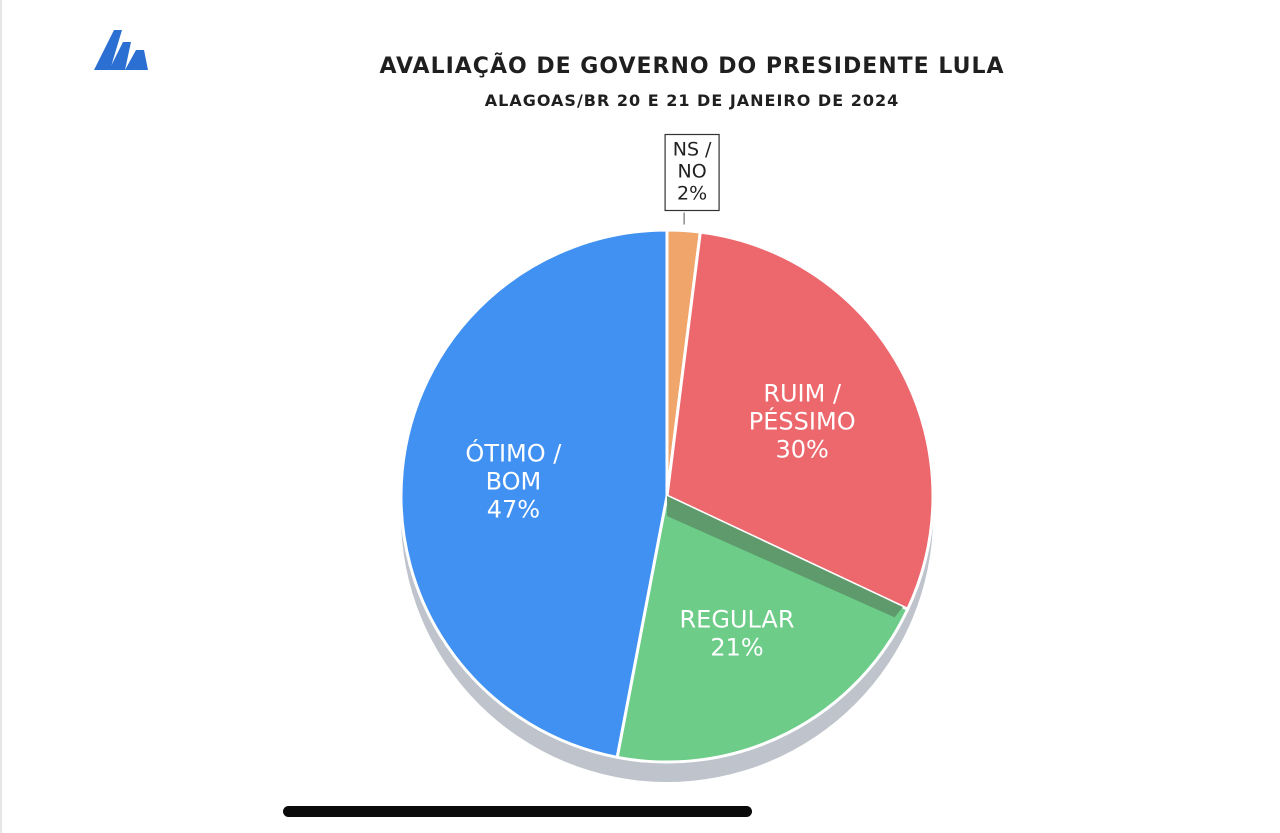  I want to click on slice-label-otimo-bom: ÓTIMO / BOM 47%, so click(513, 481).